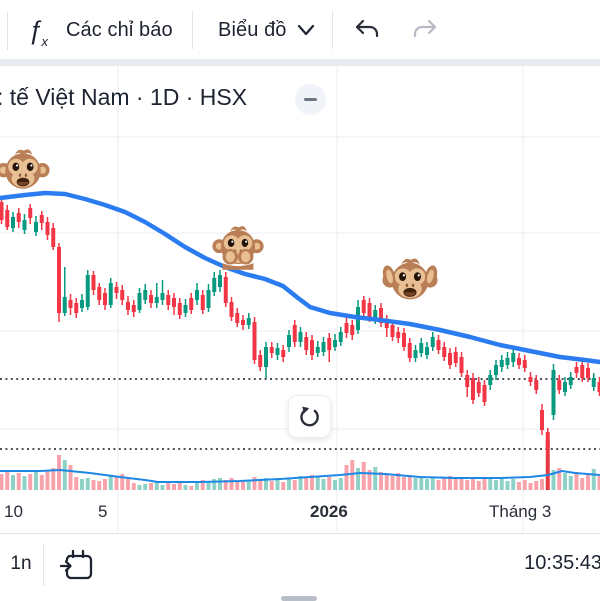 The width and height of the screenshot is (600, 601). Describe the element at coordinates (238, 247) in the screenshot. I see `speak-no-evil-monkey-emoji` at that location.